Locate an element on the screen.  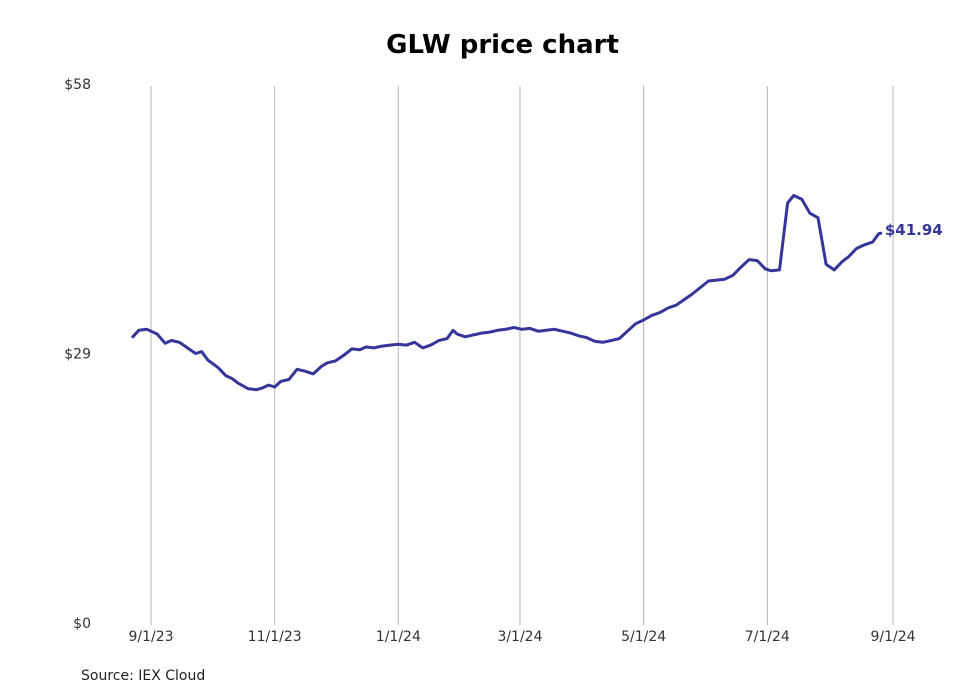
end-value-label: $41.94 is located at coordinates (914, 230).